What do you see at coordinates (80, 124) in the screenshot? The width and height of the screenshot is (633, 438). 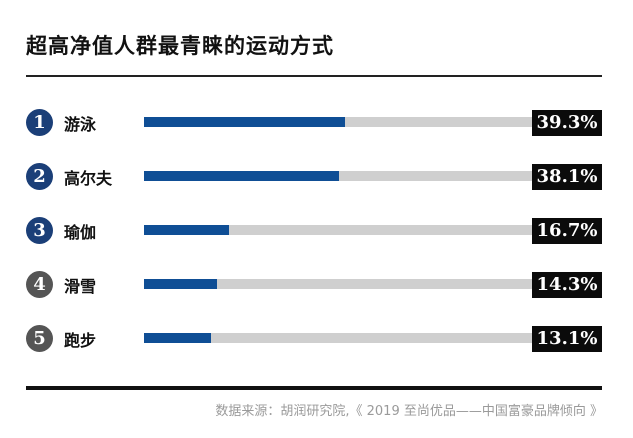 I see `category-label: 游泳` at bounding box center [80, 124].